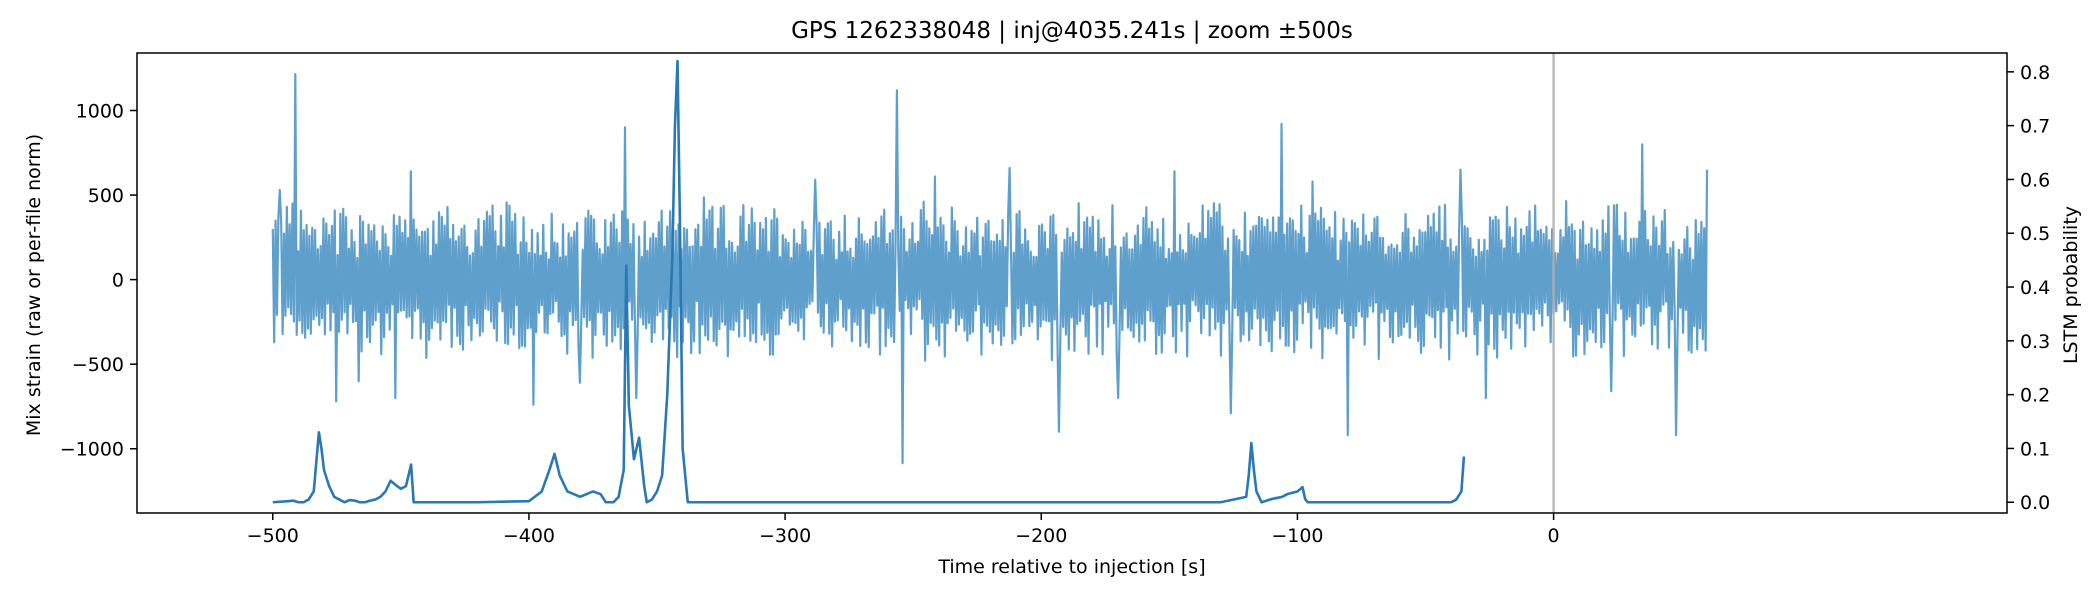 This screenshot has height=600, width=2100. I want to click on y-right-tick-label: 0.2, so click(2035, 396).